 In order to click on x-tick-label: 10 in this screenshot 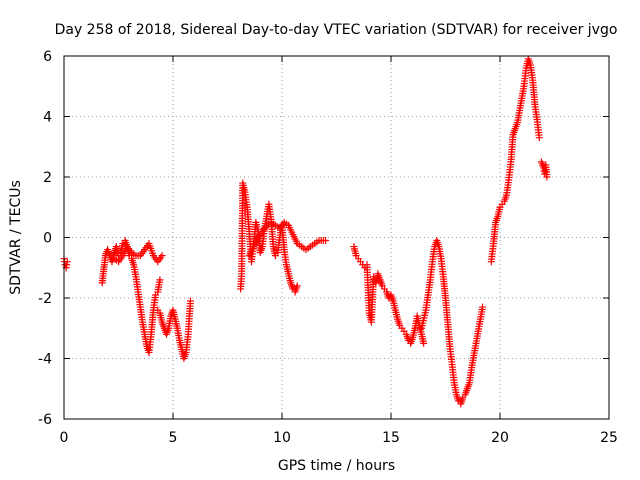, I will do `click(282, 438)`.